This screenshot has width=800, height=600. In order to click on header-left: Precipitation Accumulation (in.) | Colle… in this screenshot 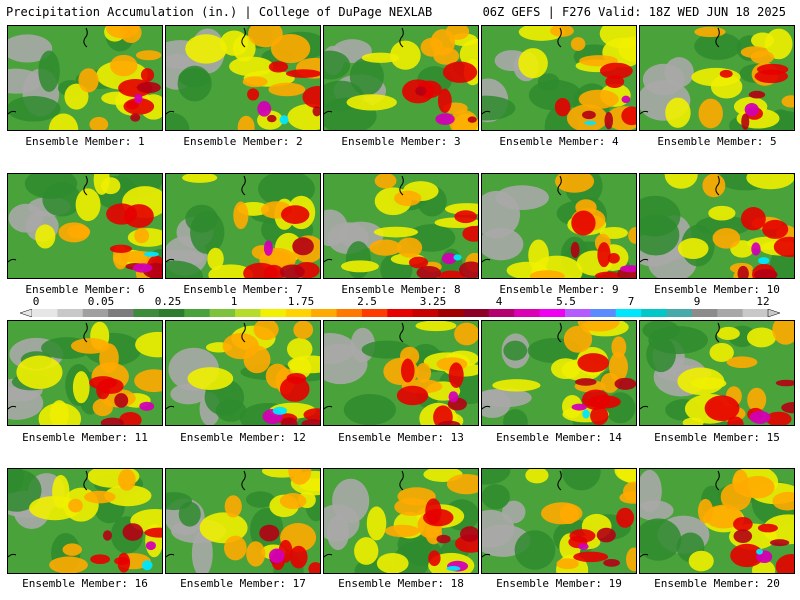, I will do `click(219, 12)`.